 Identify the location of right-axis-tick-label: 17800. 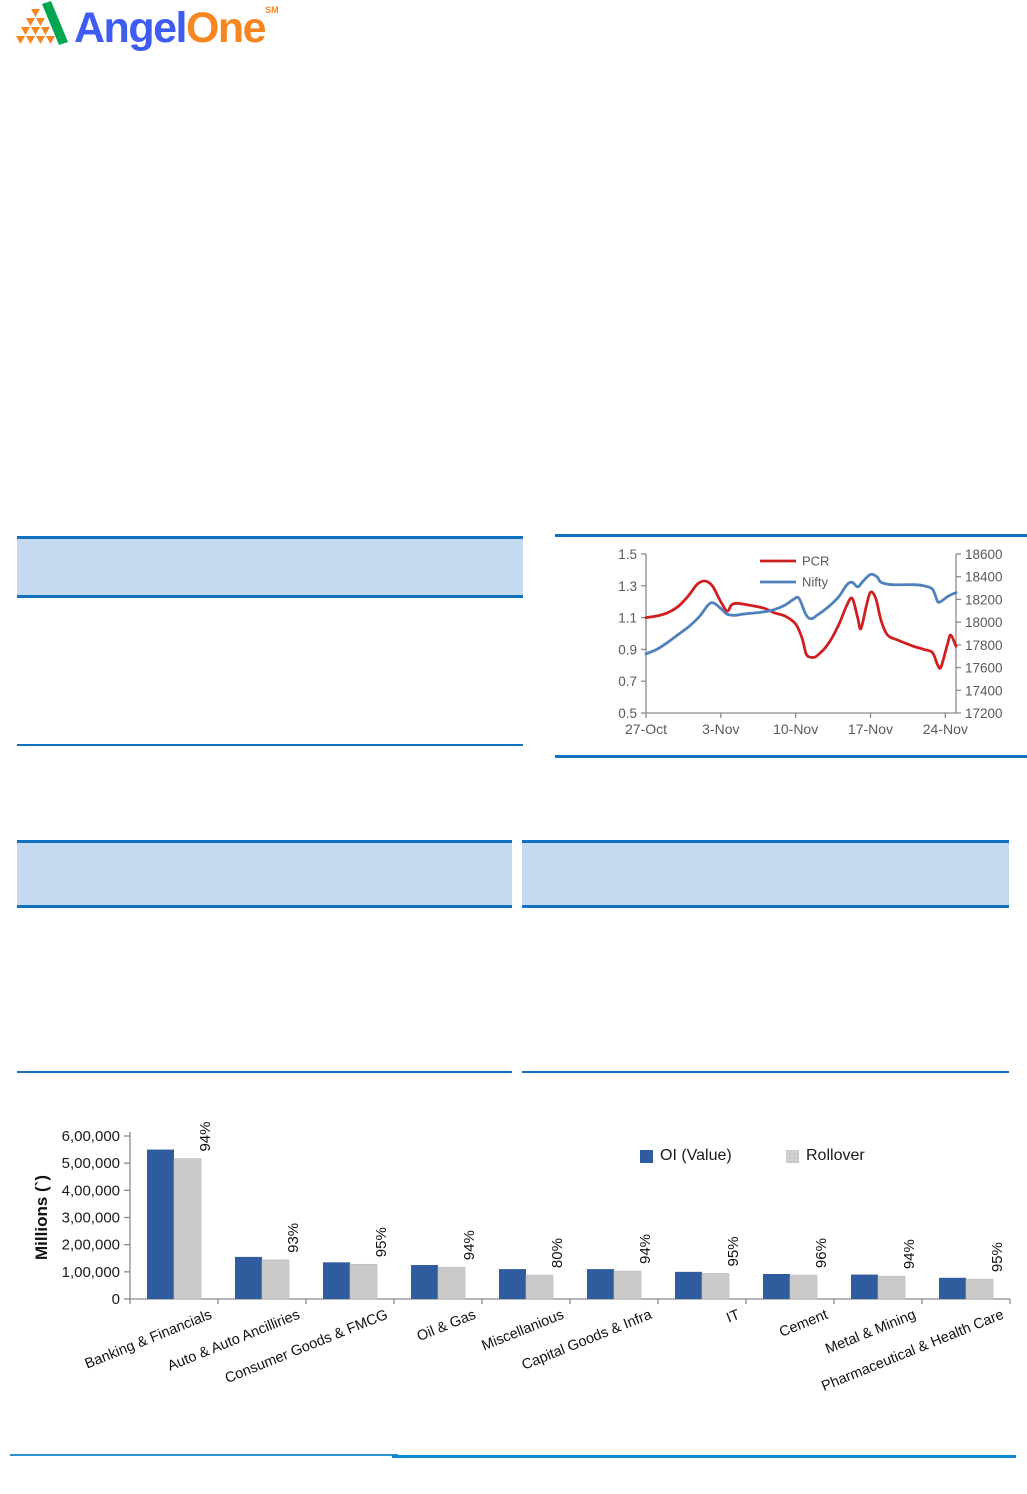
(984, 645).